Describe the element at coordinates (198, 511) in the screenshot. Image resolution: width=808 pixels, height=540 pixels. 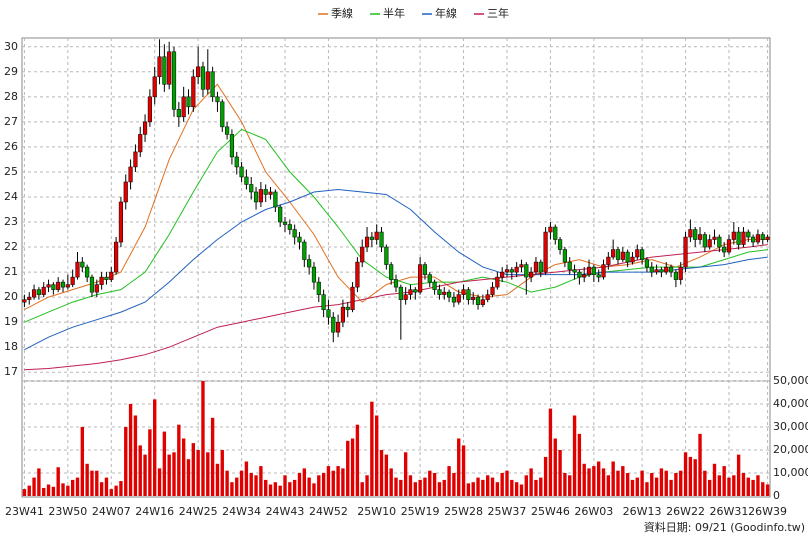
I see `x-tick-label: 24W25` at that location.